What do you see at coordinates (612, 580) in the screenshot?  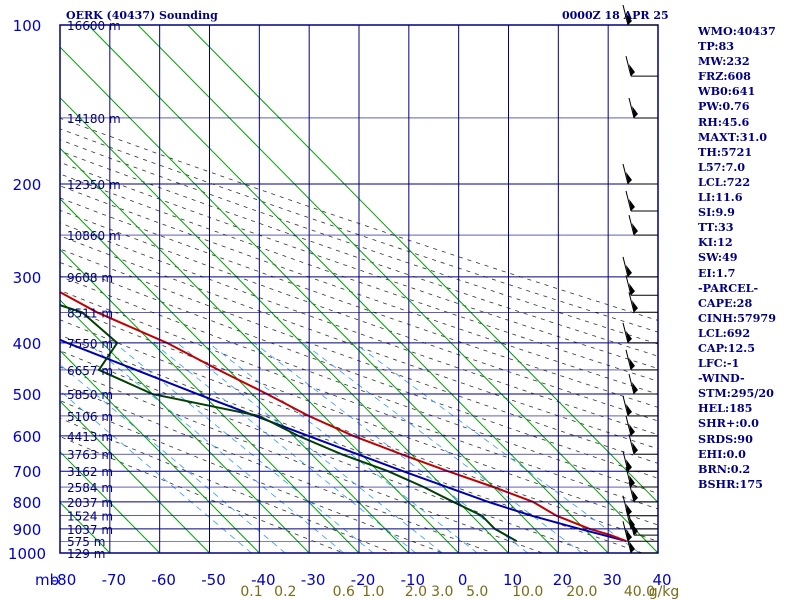 I see `temperature-tick-label: 30` at bounding box center [612, 580].